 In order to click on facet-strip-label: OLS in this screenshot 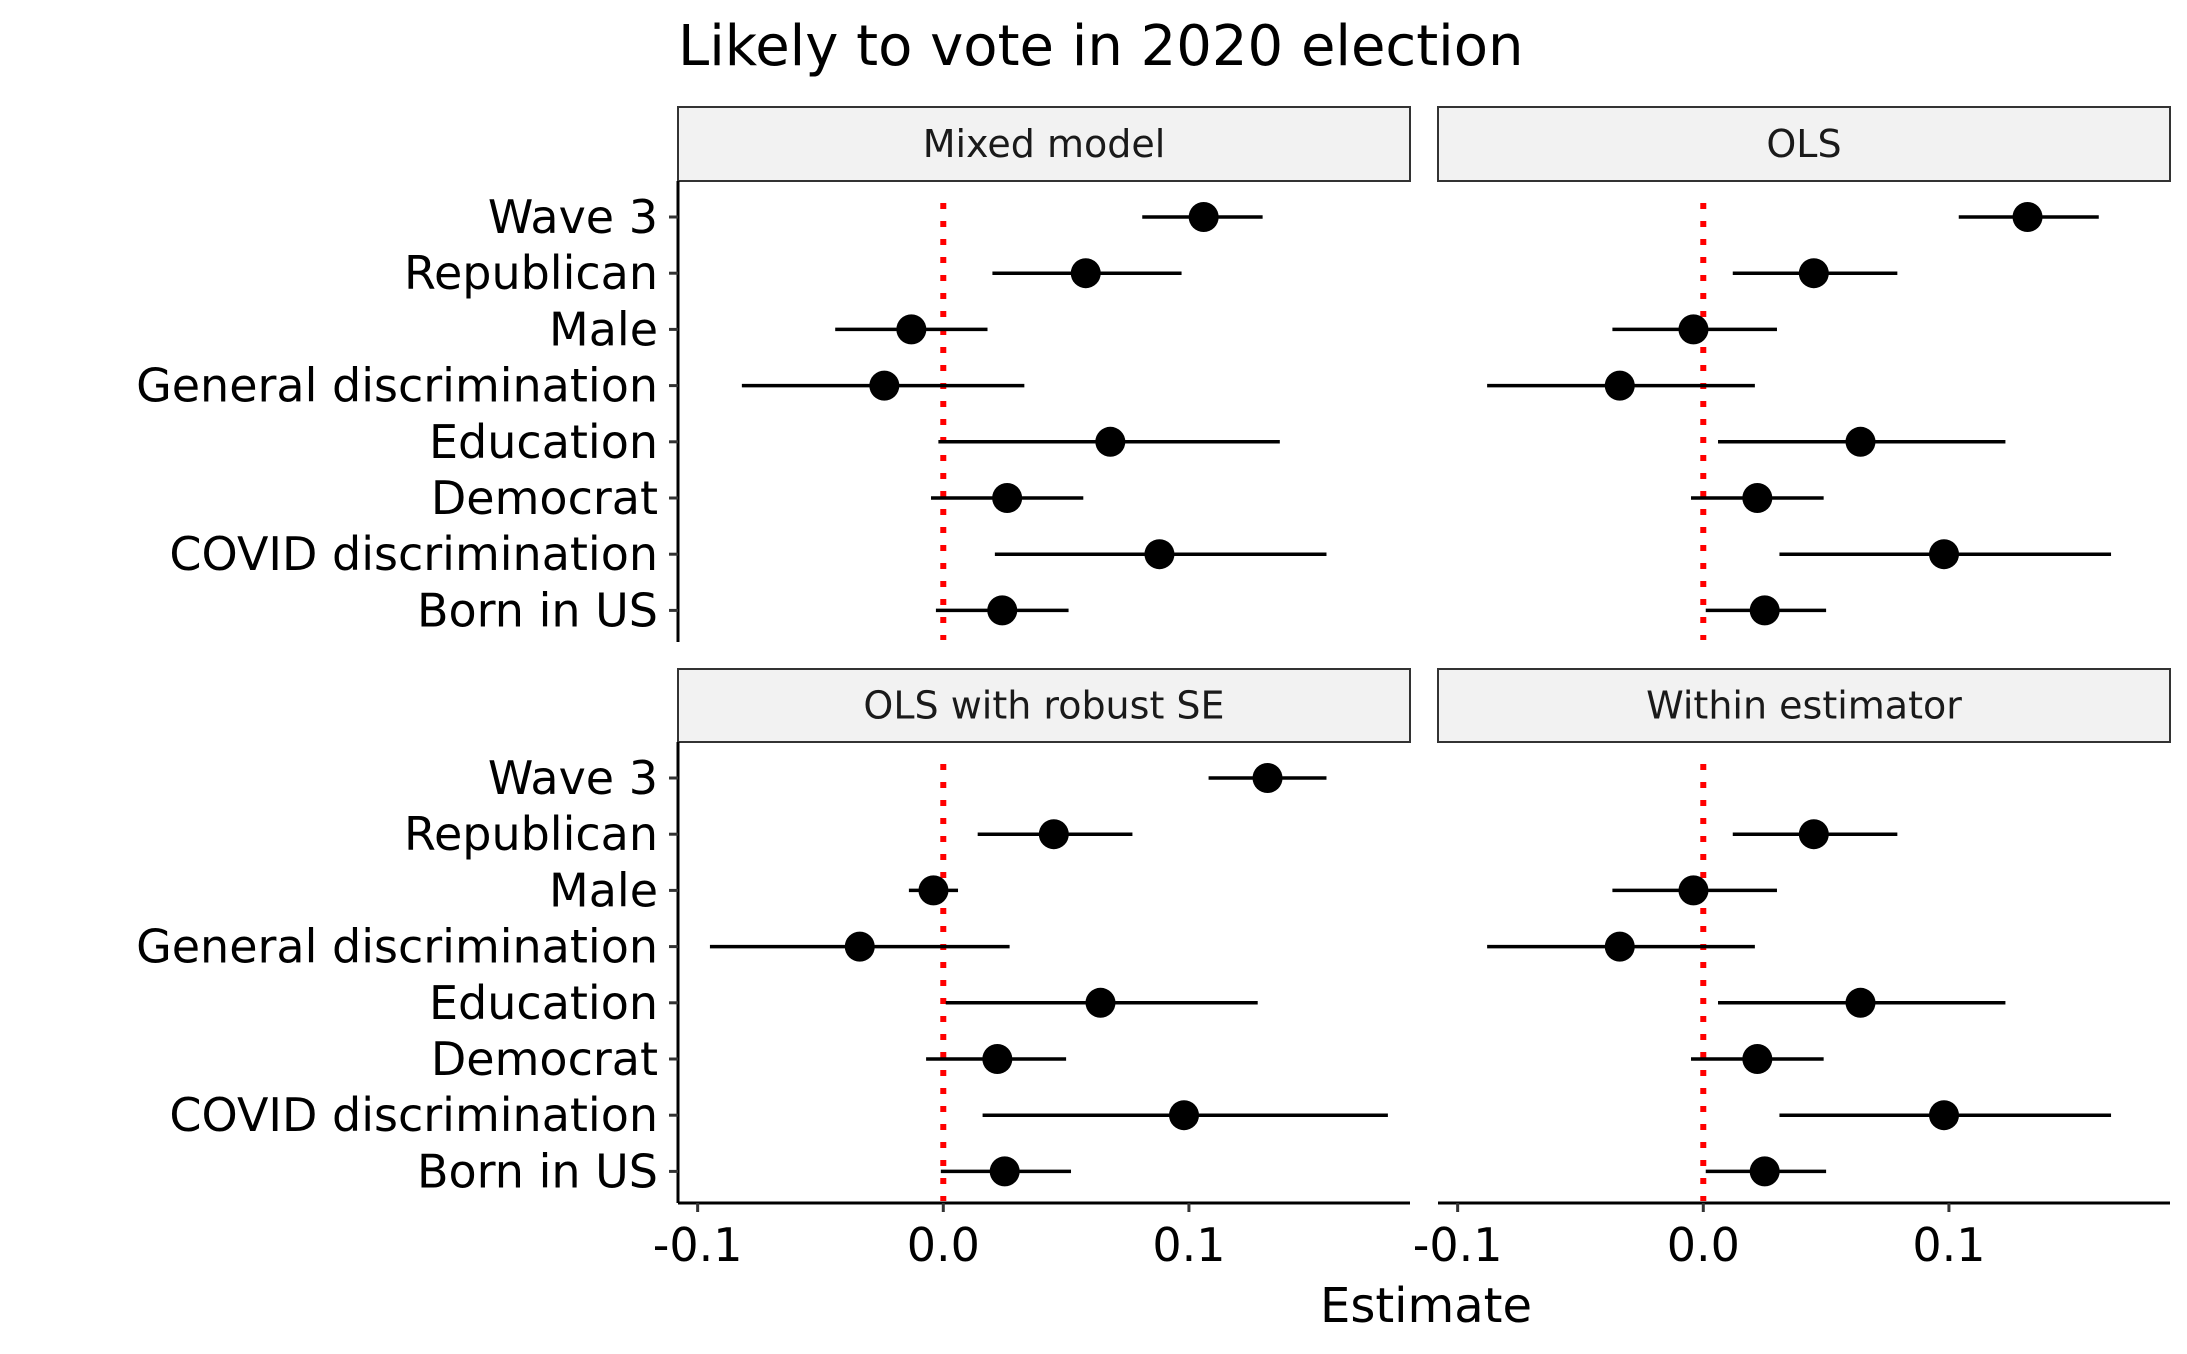, I will do `click(1803, 144)`.